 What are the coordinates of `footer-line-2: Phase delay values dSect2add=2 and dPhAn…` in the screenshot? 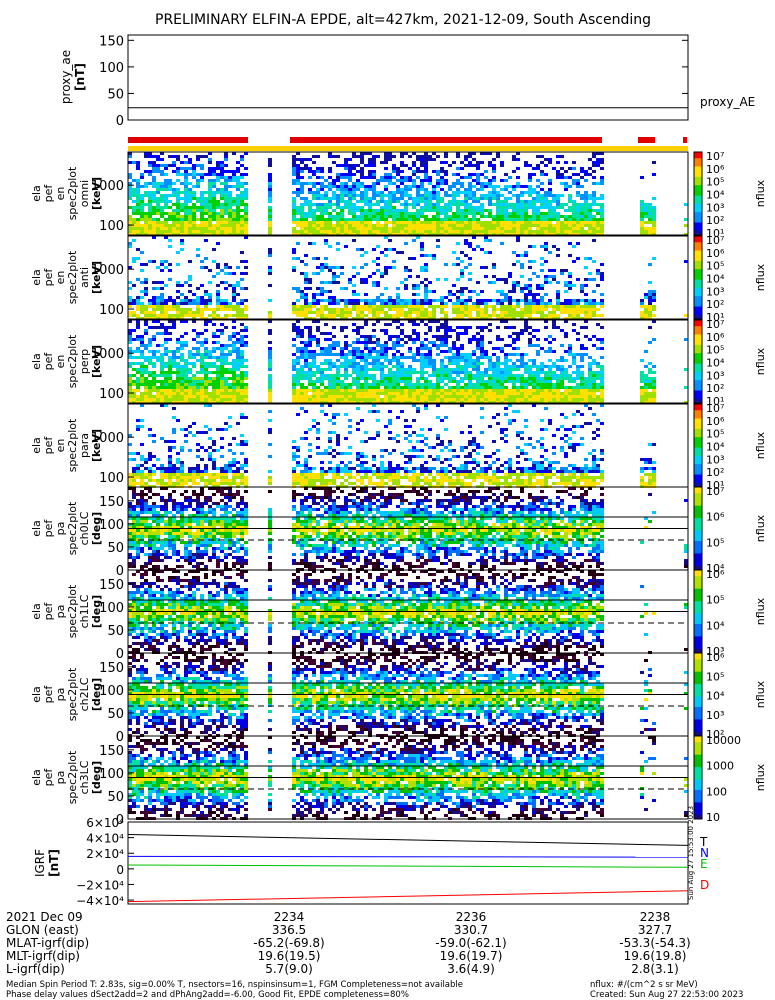 It's located at (207, 995).